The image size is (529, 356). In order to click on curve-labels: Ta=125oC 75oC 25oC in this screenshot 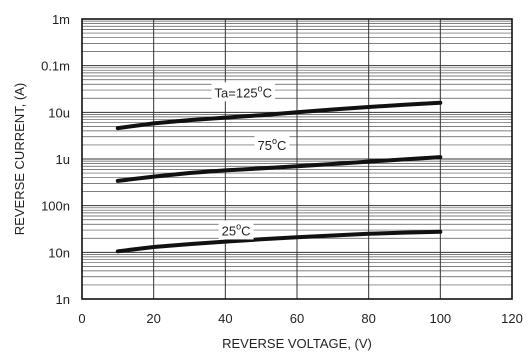, I will do `click(250, 161)`.